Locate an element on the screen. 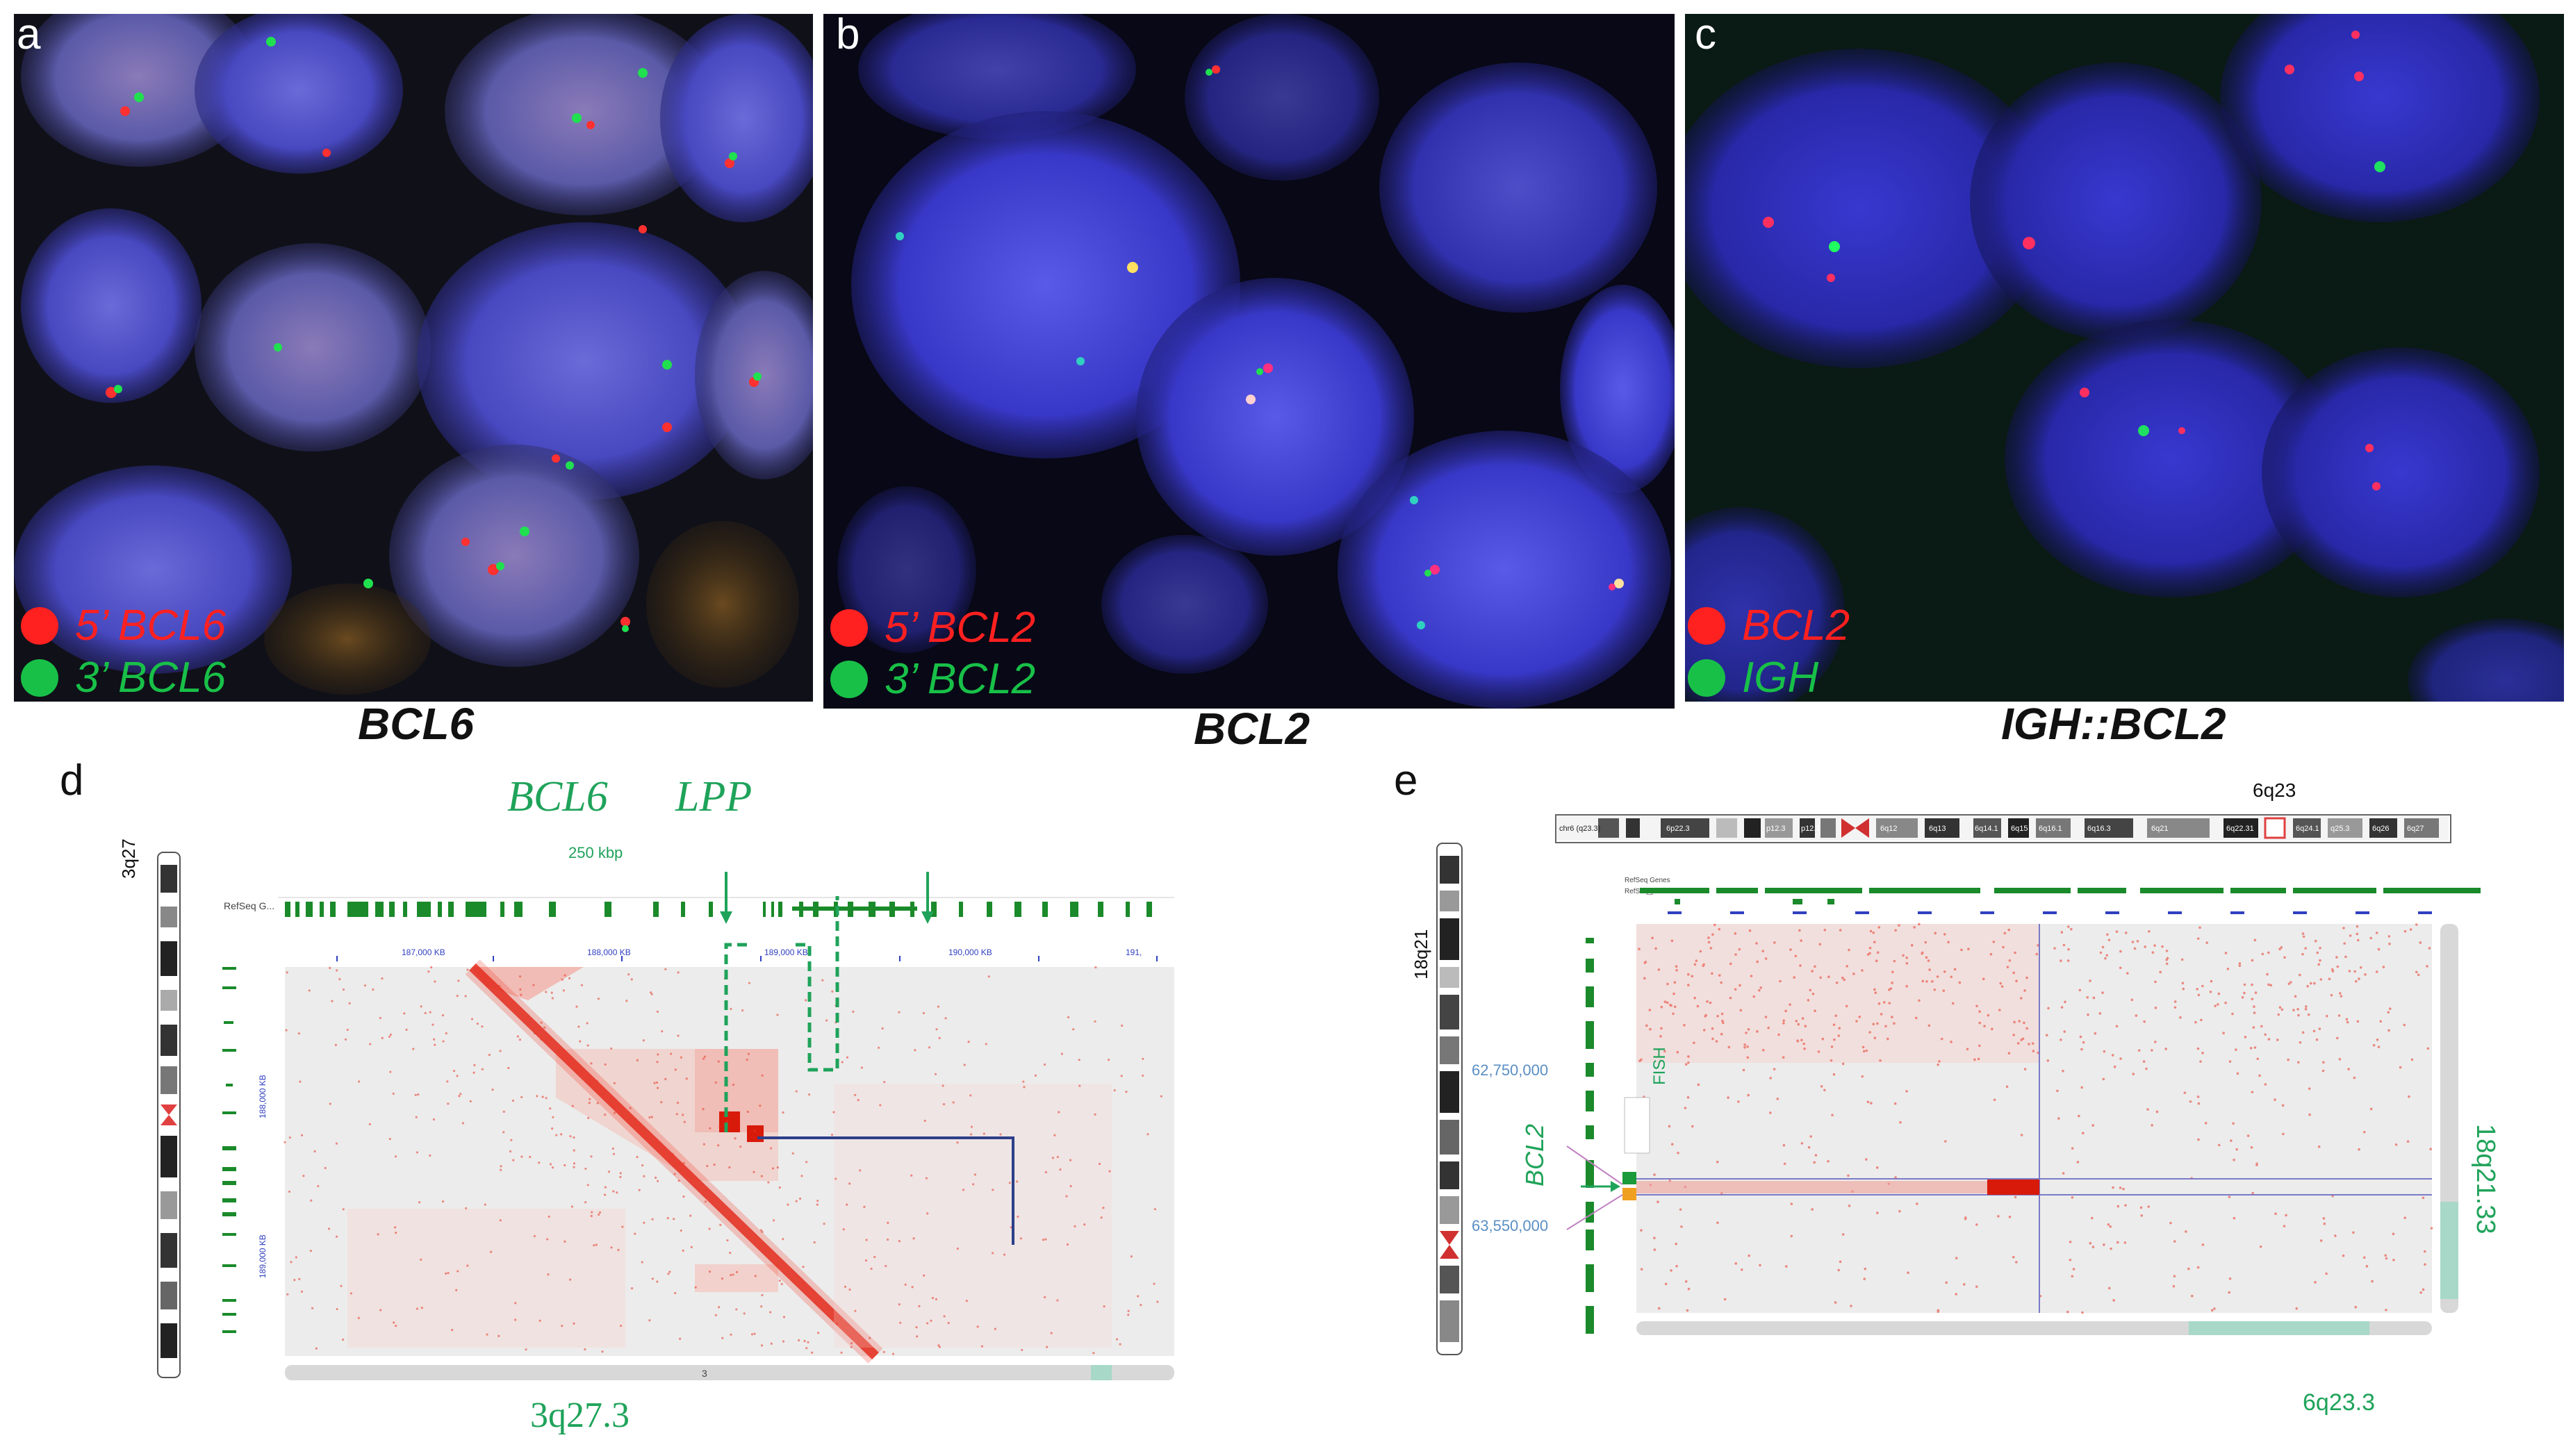  caption-a: BCL6 is located at coordinates (416, 724).